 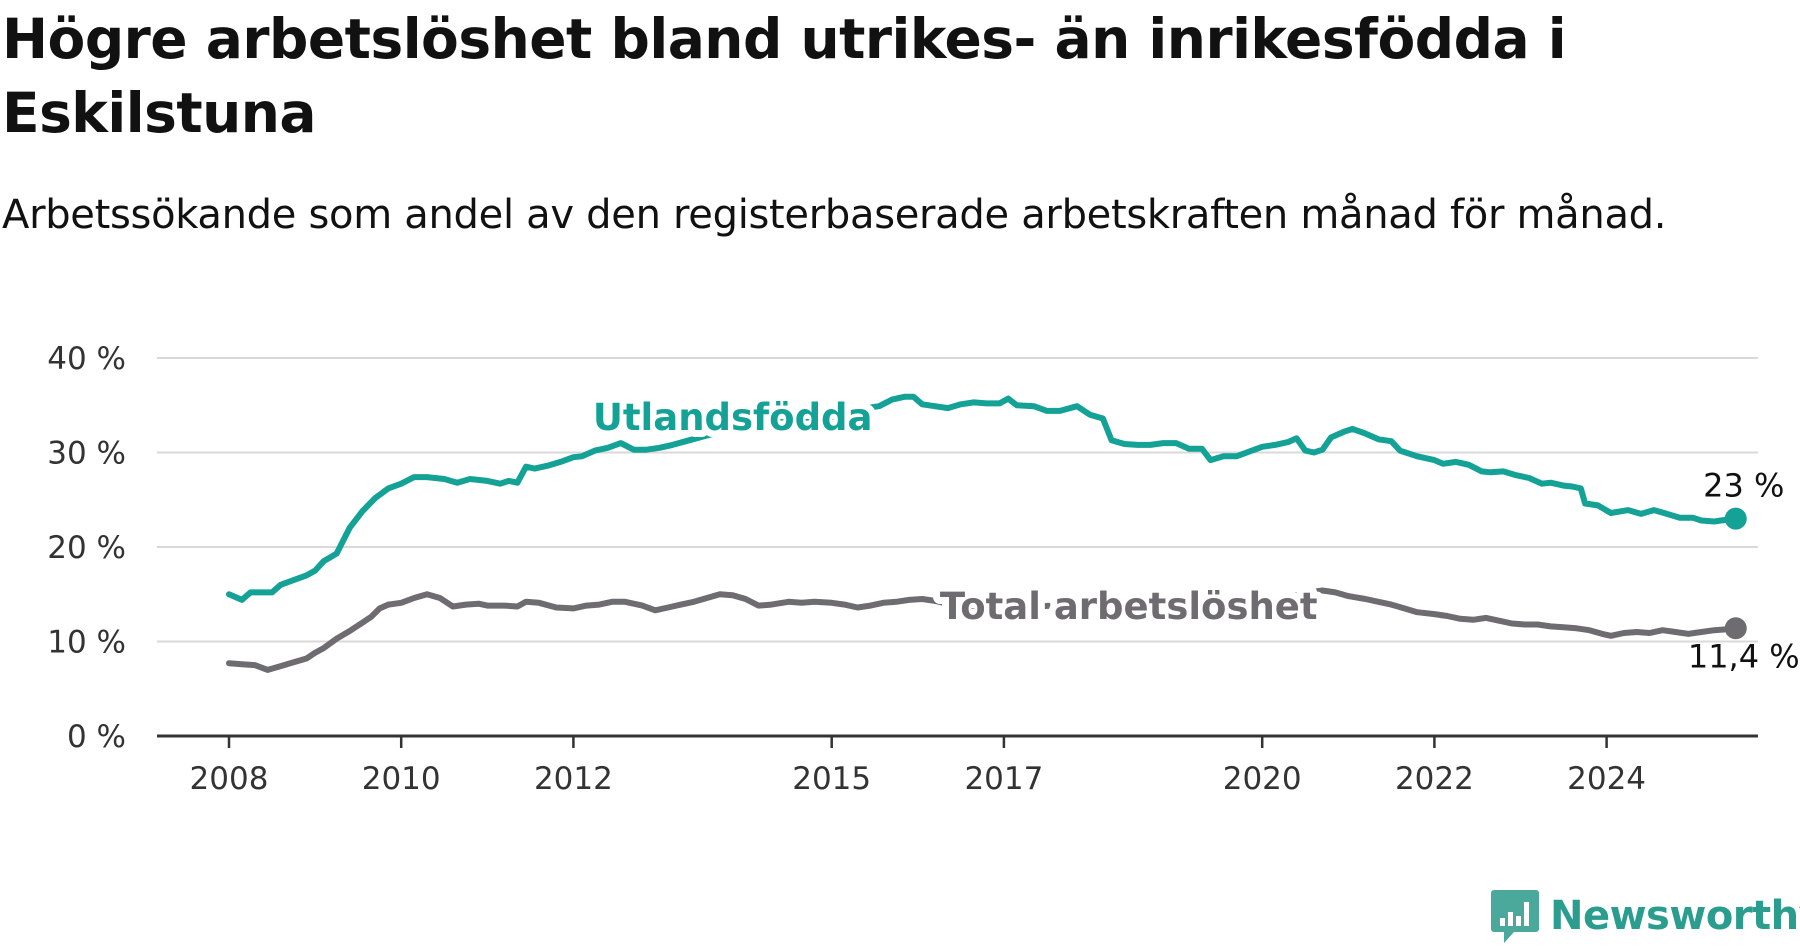 What do you see at coordinates (1129, 606) in the screenshot?
I see `total-series-label: Total arbetslöshet` at bounding box center [1129, 606].